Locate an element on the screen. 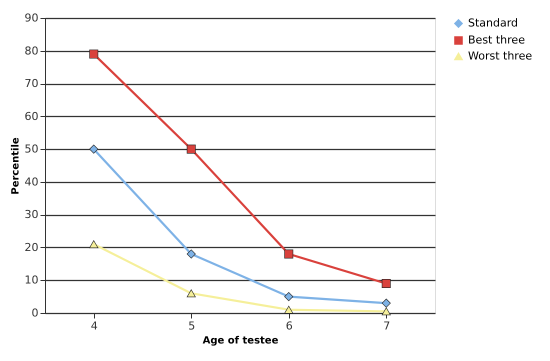 This screenshot has width=550, height=361. y-tick-label: 10 is located at coordinates (31, 280).